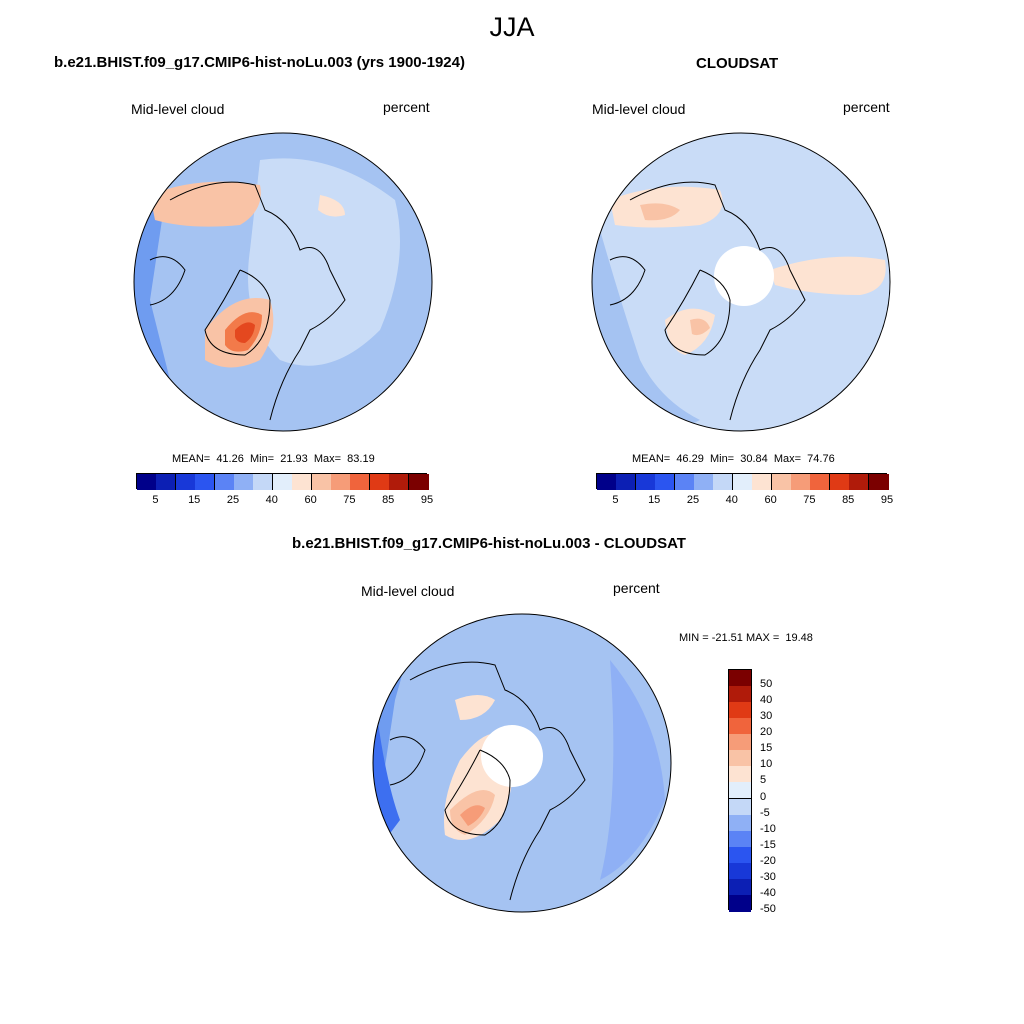 The height and width of the screenshot is (1024, 1024). What do you see at coordinates (245, 332) in the screenshot?
I see `map1-peak-region` at bounding box center [245, 332].